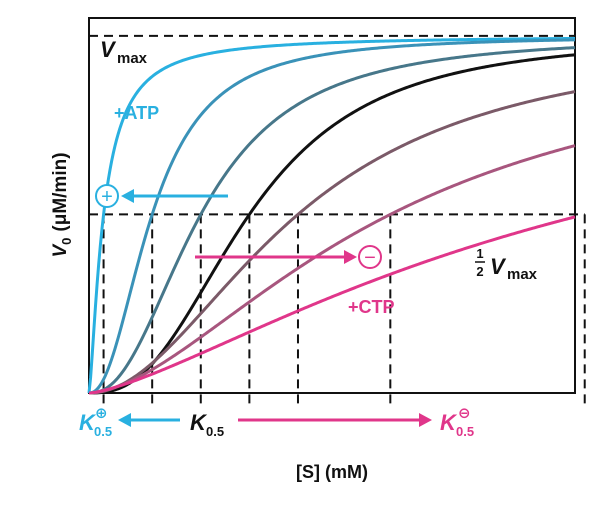 This screenshot has width=613, height=506. I want to click on k-plus-k: K, so click(88, 422).